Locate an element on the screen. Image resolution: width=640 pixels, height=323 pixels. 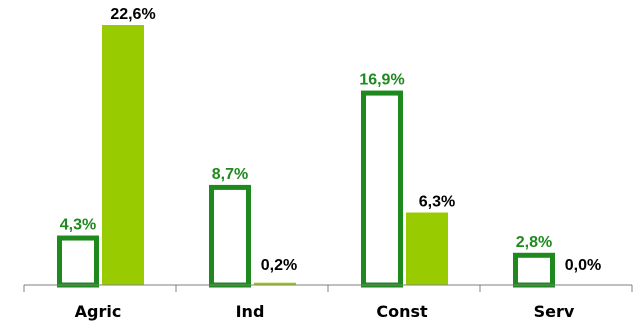
data-label-series1-serv: 2,8% is located at coordinates (534, 242).